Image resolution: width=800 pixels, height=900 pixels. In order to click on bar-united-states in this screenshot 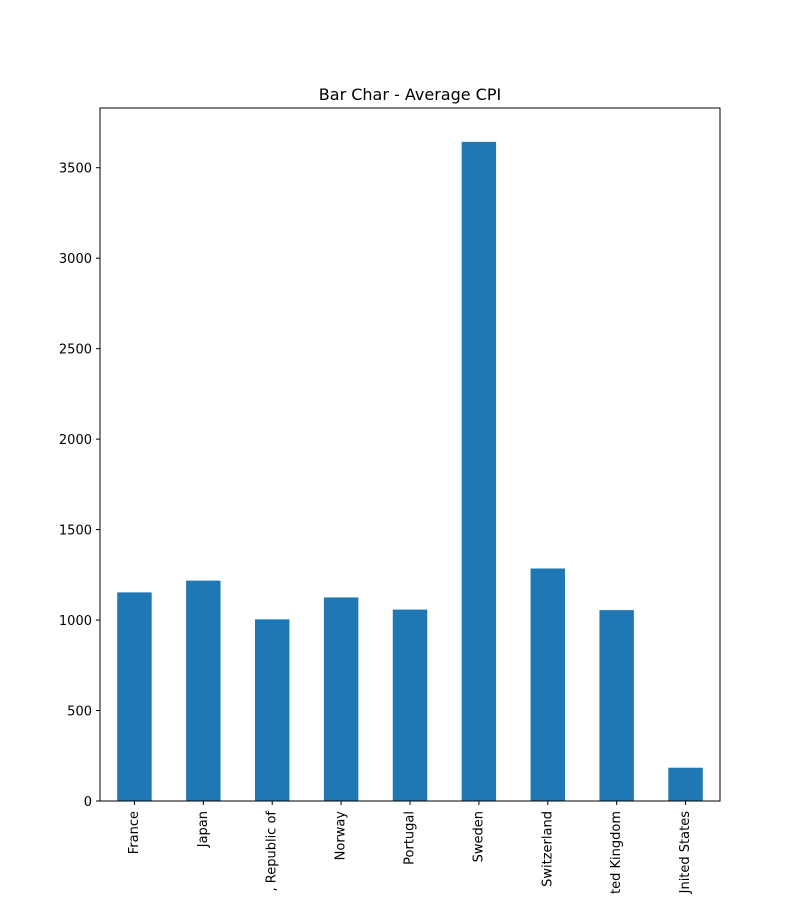, I will do `click(685, 784)`.